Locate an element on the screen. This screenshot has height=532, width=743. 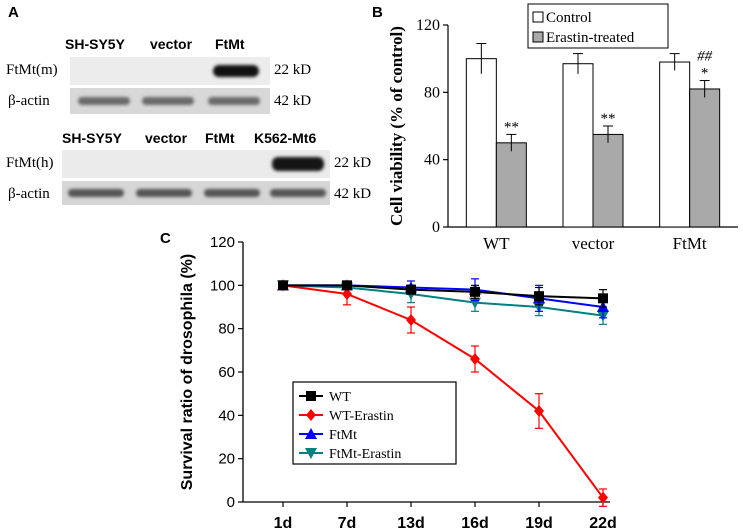
blot-row-label: FtMt(m) is located at coordinates (32, 70).